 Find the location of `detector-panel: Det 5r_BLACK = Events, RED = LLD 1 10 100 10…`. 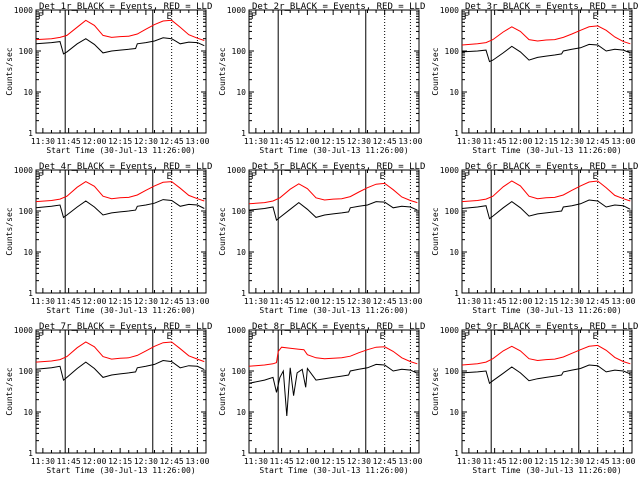

detector-panel: Det 5r_BLACK = Events, RED = LLD 1 10 100 10… is located at coordinates (321, 238).